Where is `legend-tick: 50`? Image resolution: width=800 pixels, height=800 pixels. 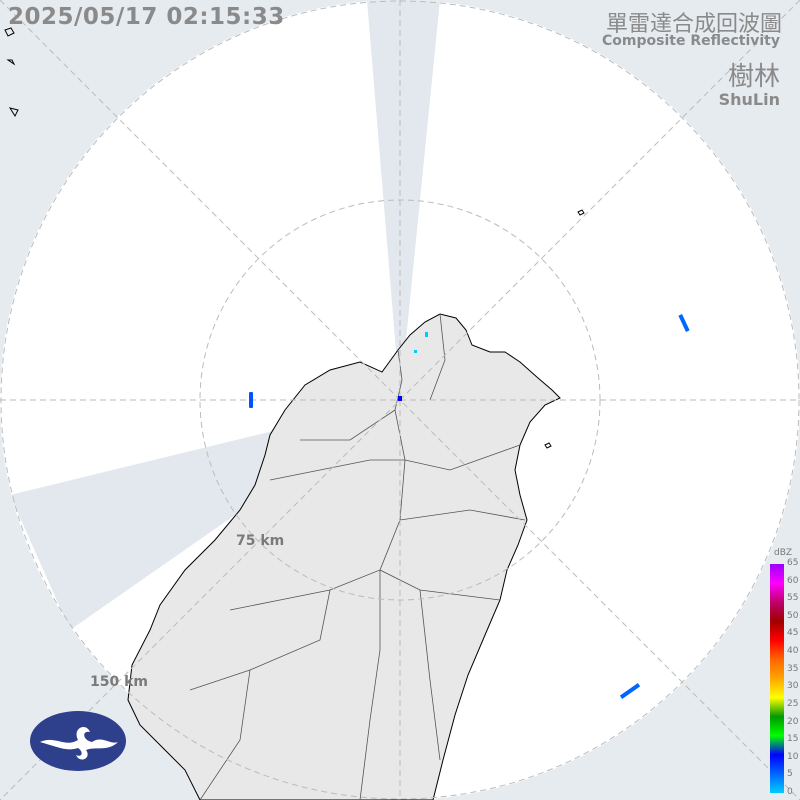 legend-tick: 50 is located at coordinates (793, 615).